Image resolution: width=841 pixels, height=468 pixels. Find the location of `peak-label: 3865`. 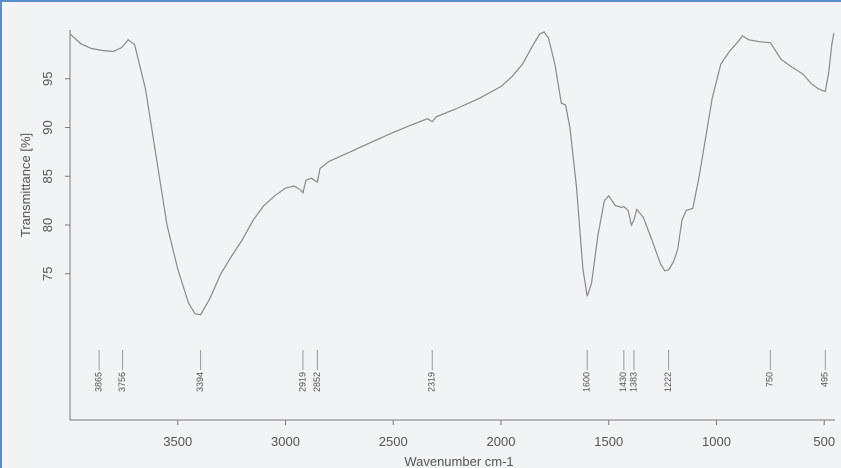

peak-label: 3865 is located at coordinates (98, 382).